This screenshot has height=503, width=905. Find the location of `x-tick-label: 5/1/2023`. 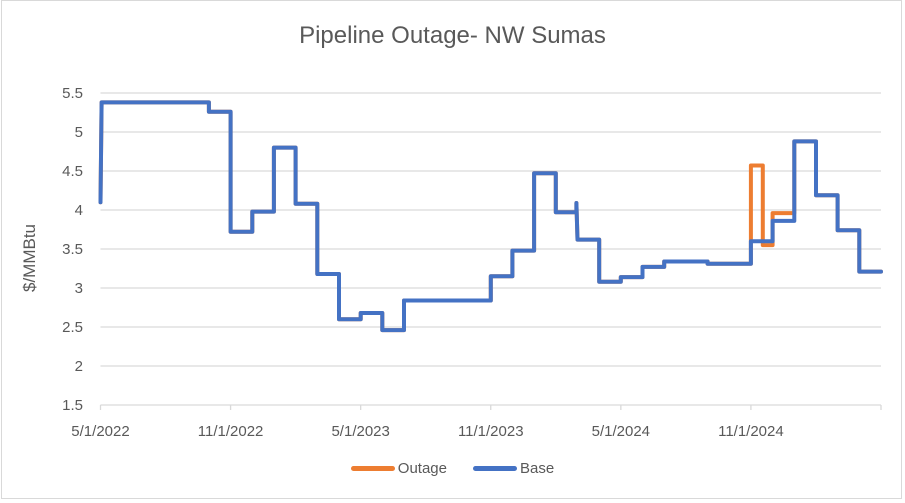

x-tick-label: 5/1/2023 is located at coordinates (360, 431).